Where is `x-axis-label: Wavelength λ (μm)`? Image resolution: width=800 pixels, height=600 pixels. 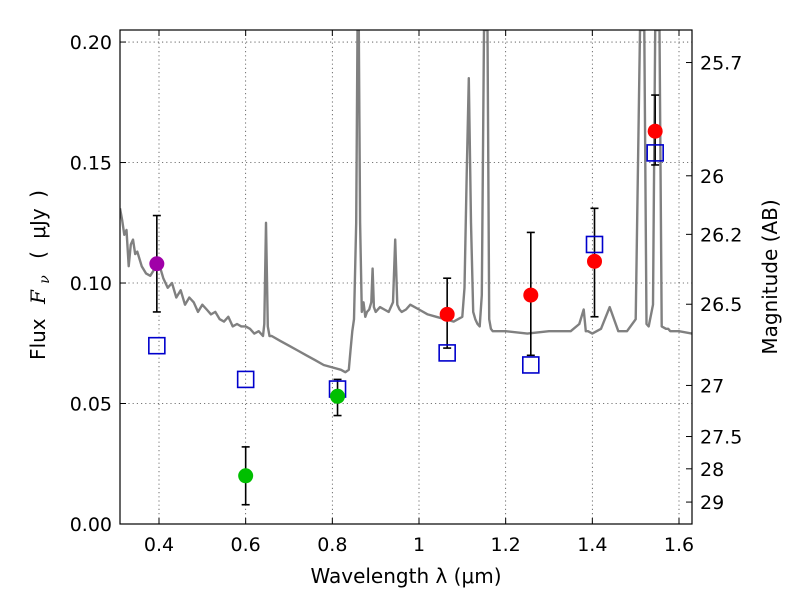
x-axis-label: Wavelength λ (μm) is located at coordinates (405, 576).